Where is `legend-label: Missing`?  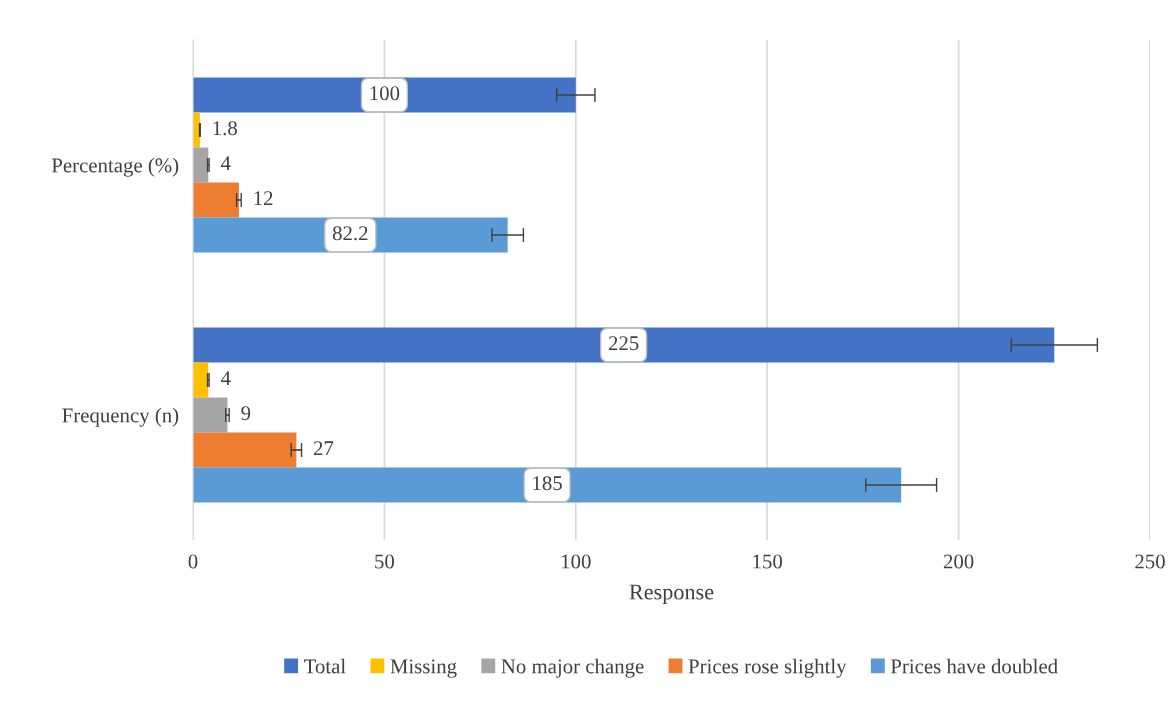
legend-label: Missing is located at coordinates (423, 668).